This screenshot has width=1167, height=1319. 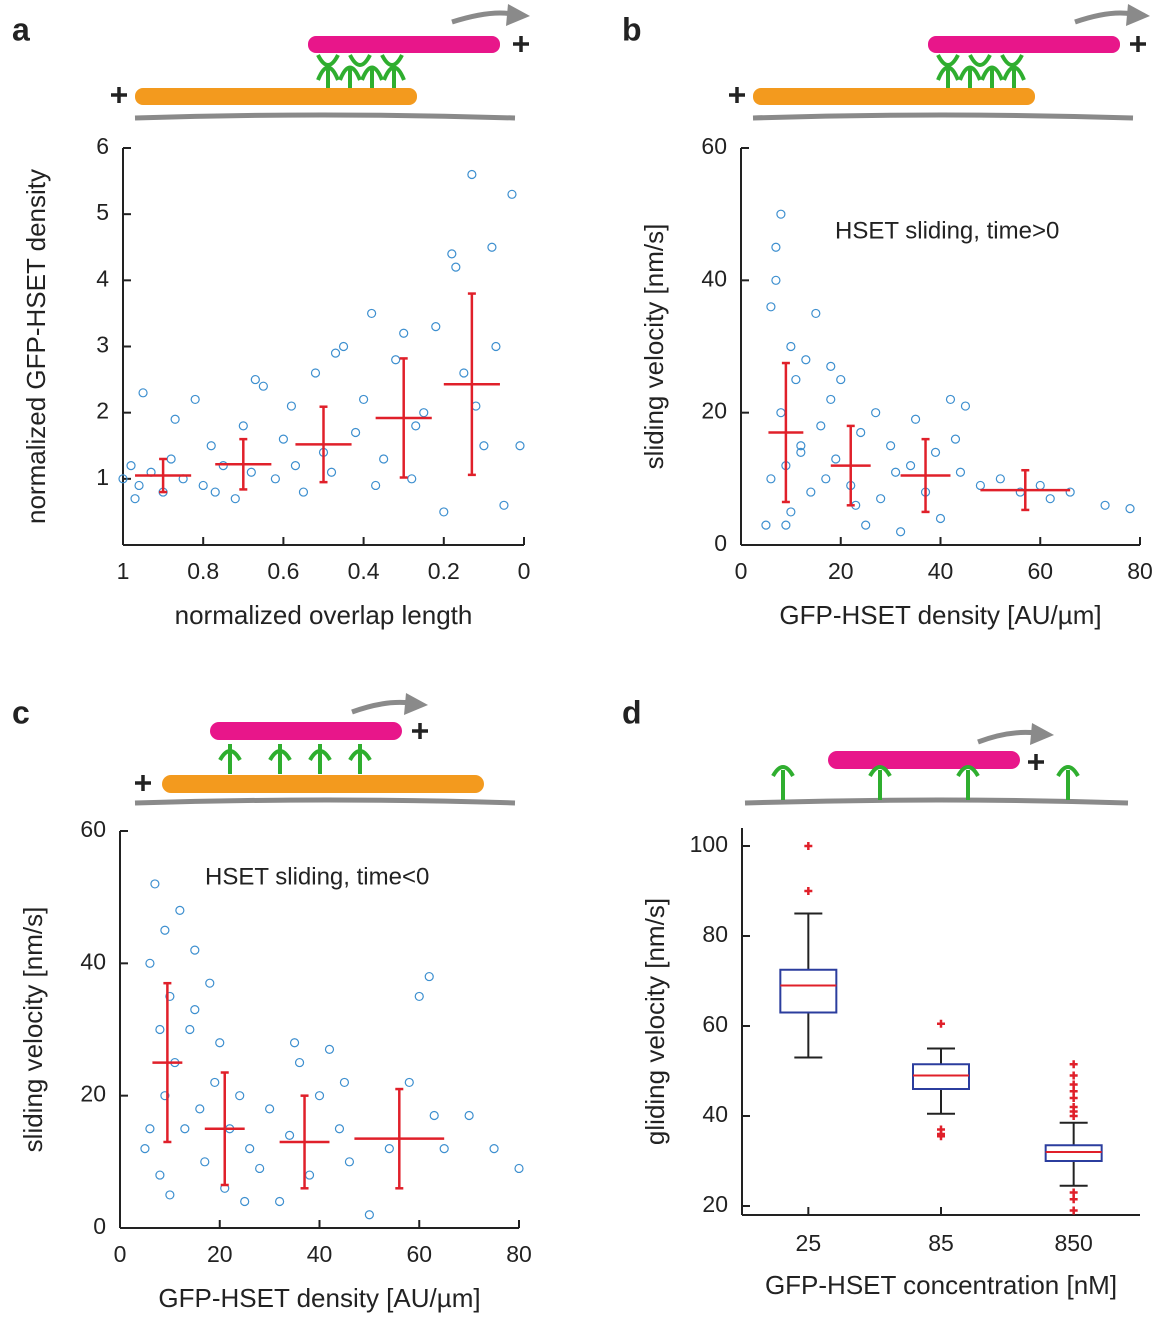 What do you see at coordinates (320, 1254) in the screenshot?
I see `x-tick-label: 40` at bounding box center [320, 1254].